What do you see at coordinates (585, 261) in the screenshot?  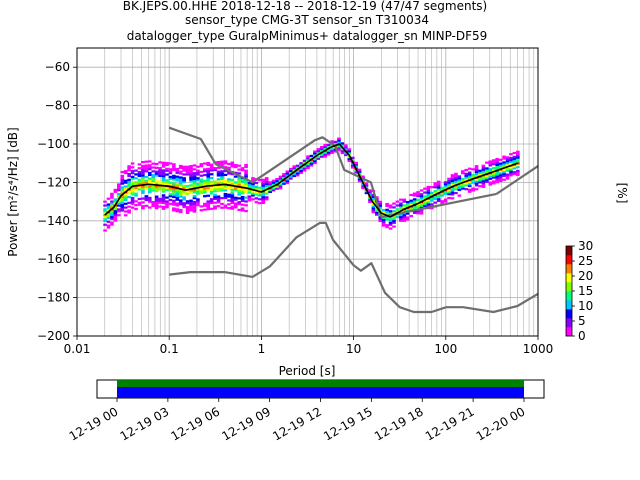 I see `colorbar-tick-label: 25` at bounding box center [585, 261].